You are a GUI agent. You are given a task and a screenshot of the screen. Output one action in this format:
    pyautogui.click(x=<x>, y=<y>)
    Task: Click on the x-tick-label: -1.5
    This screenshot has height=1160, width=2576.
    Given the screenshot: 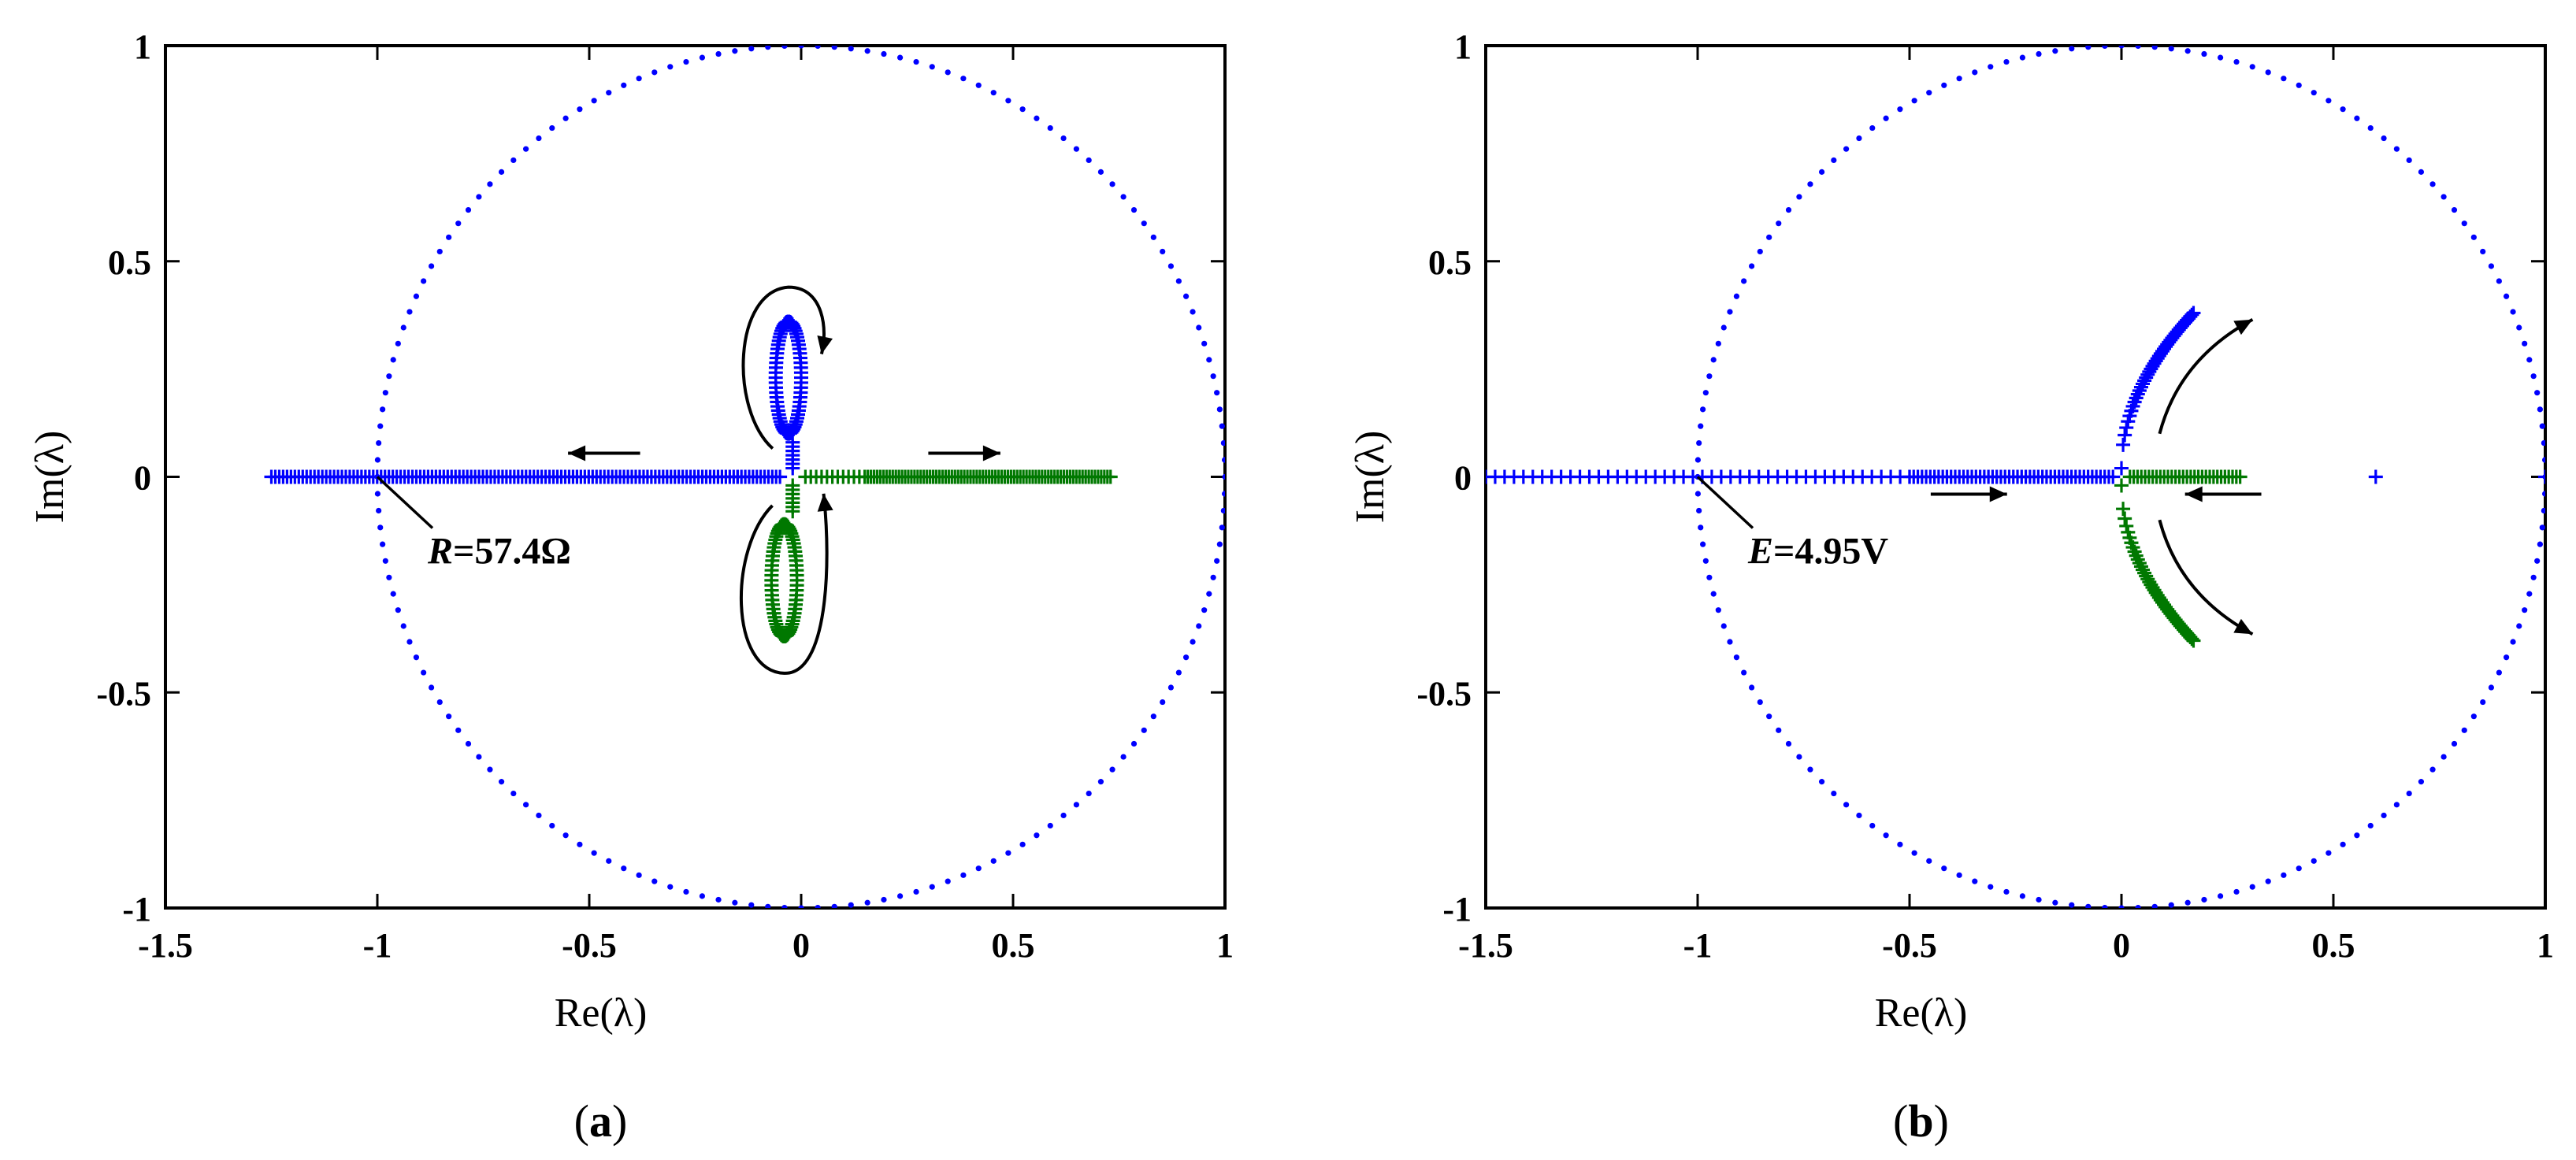 What is the action you would take?
    pyautogui.click(x=1485, y=946)
    